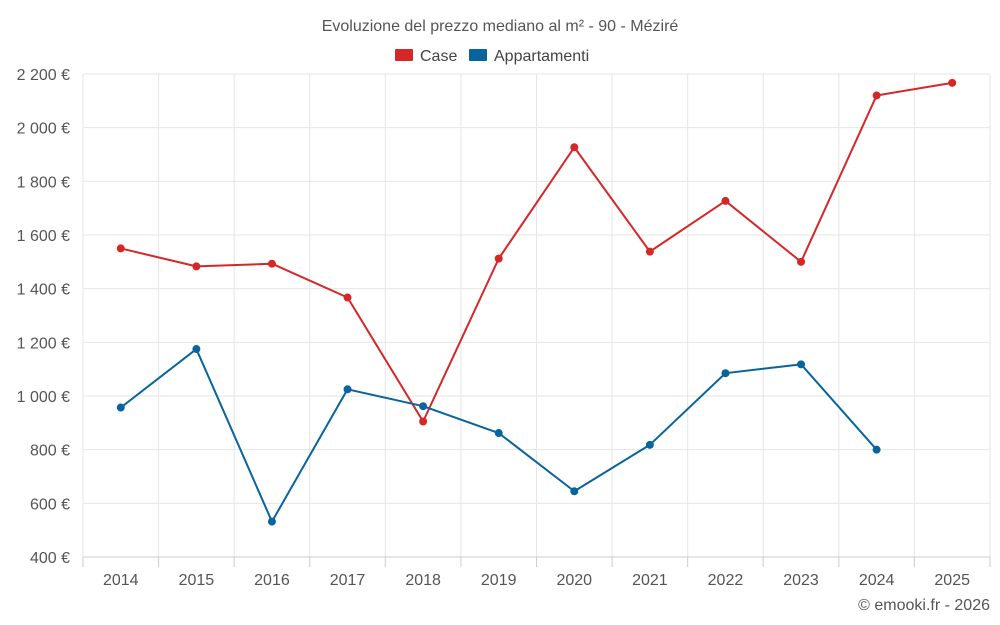 The width and height of the screenshot is (1000, 625). What do you see at coordinates (404, 55) in the screenshot?
I see `legend-swatch-case` at bounding box center [404, 55].